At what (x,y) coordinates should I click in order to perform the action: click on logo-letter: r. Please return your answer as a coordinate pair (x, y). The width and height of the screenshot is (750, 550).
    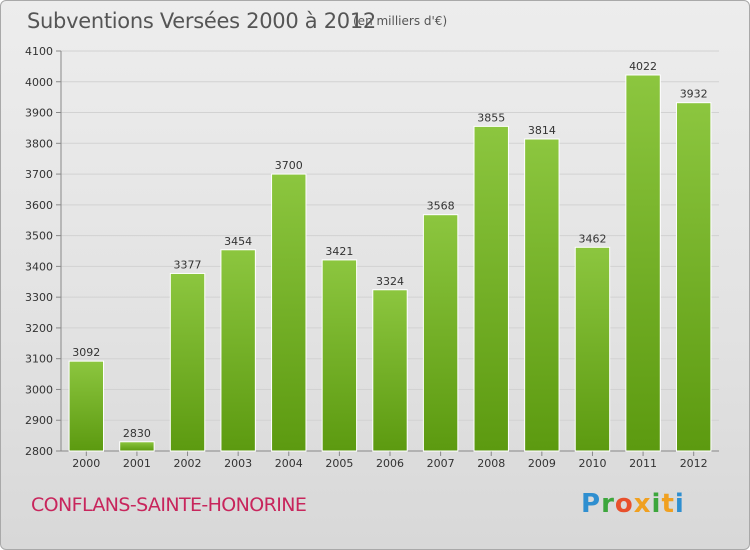
    Looking at the image, I should click on (608, 504).